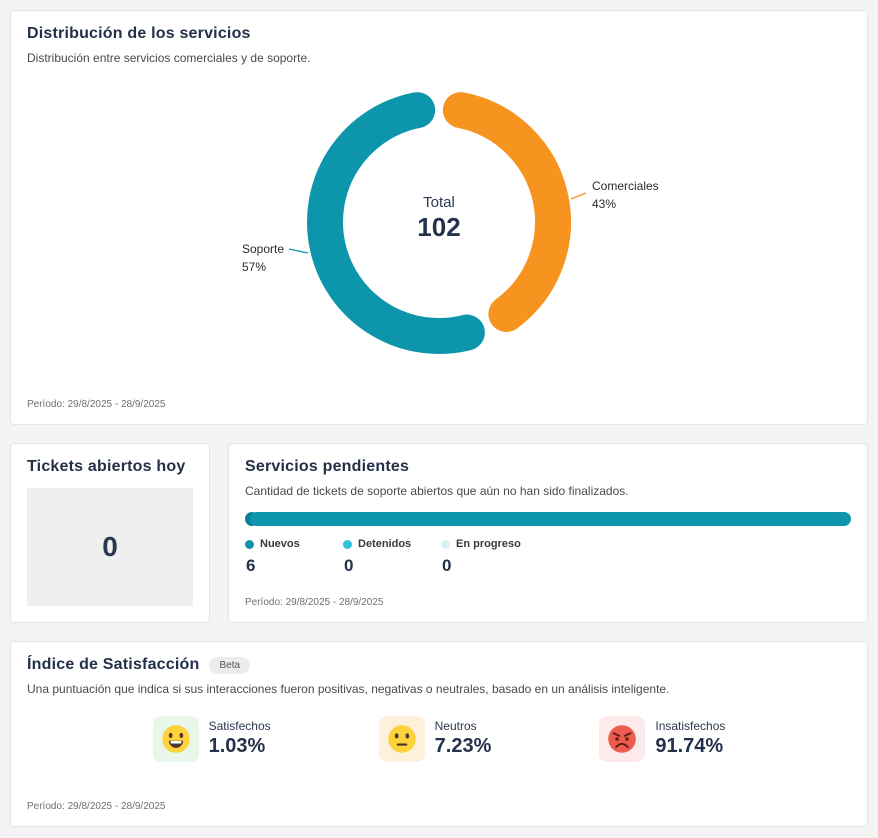 The image size is (878, 838). Describe the element at coordinates (439, 665) in the screenshot. I see `satisfaction-title-row: Índice de Satisfacción Beta` at that location.